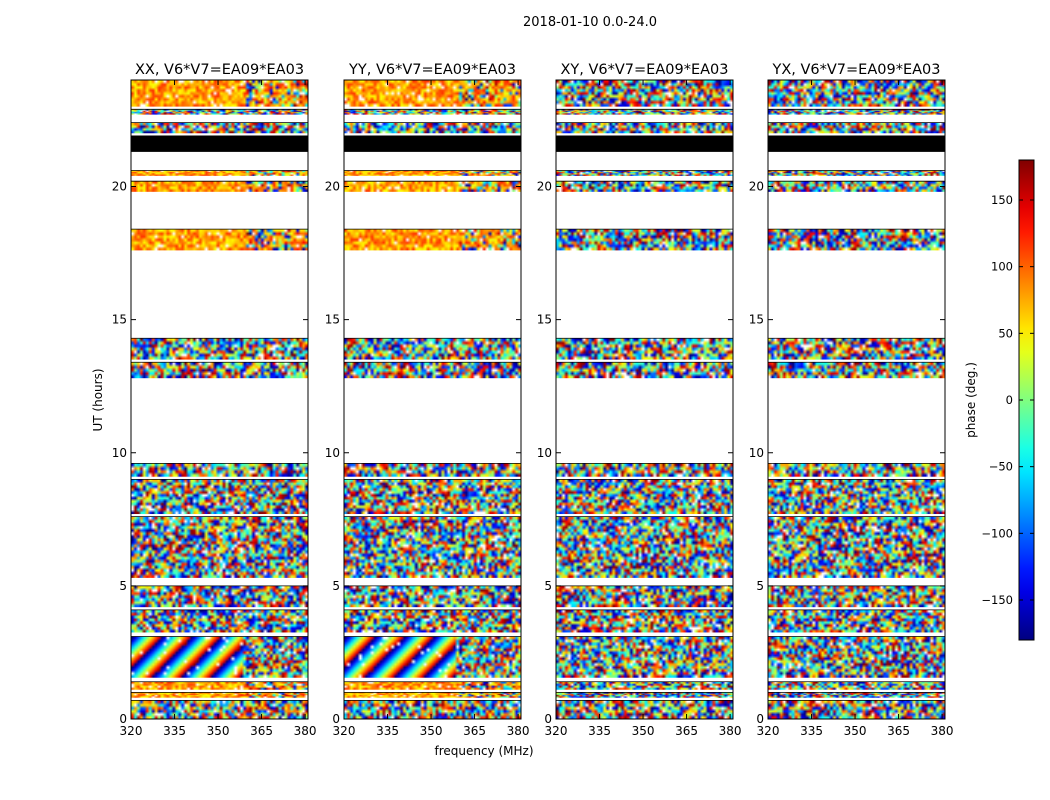  Describe the element at coordinates (1005, 333) in the screenshot. I see `colorbar-tick-label: 50` at that location.